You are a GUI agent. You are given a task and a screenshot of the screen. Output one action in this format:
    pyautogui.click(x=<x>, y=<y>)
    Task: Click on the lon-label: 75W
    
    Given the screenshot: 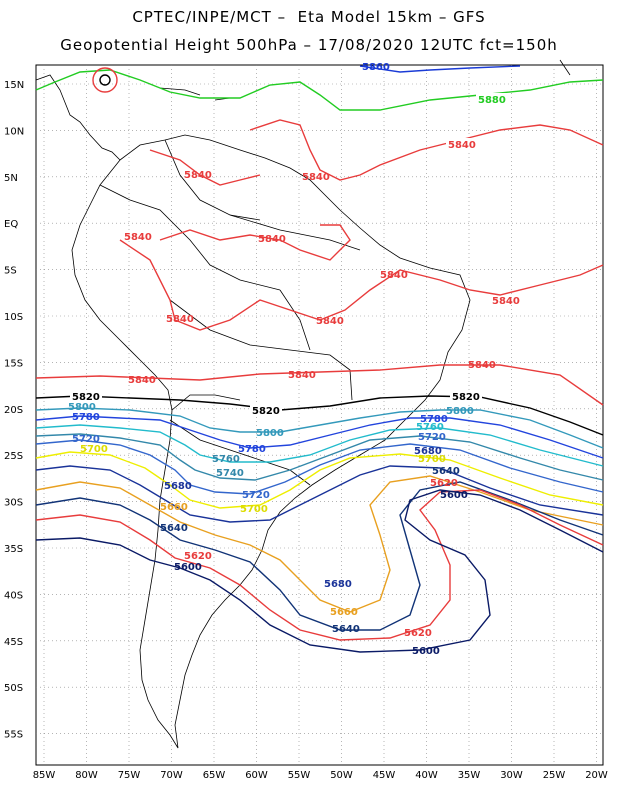 What is the action you would take?
    pyautogui.click(x=129, y=775)
    